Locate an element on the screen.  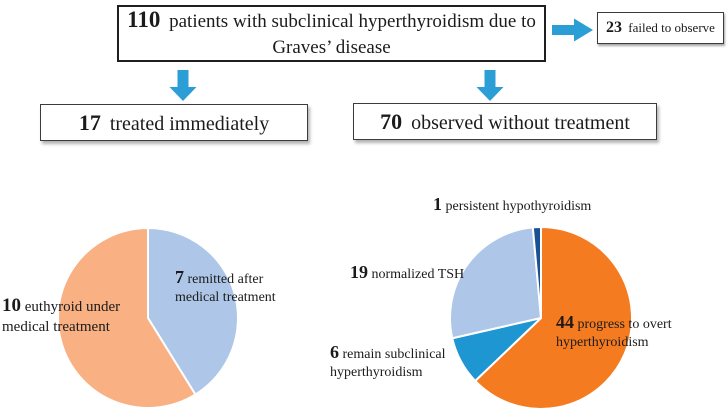
tsh-label: normalized TSH is located at coordinates (418, 274).